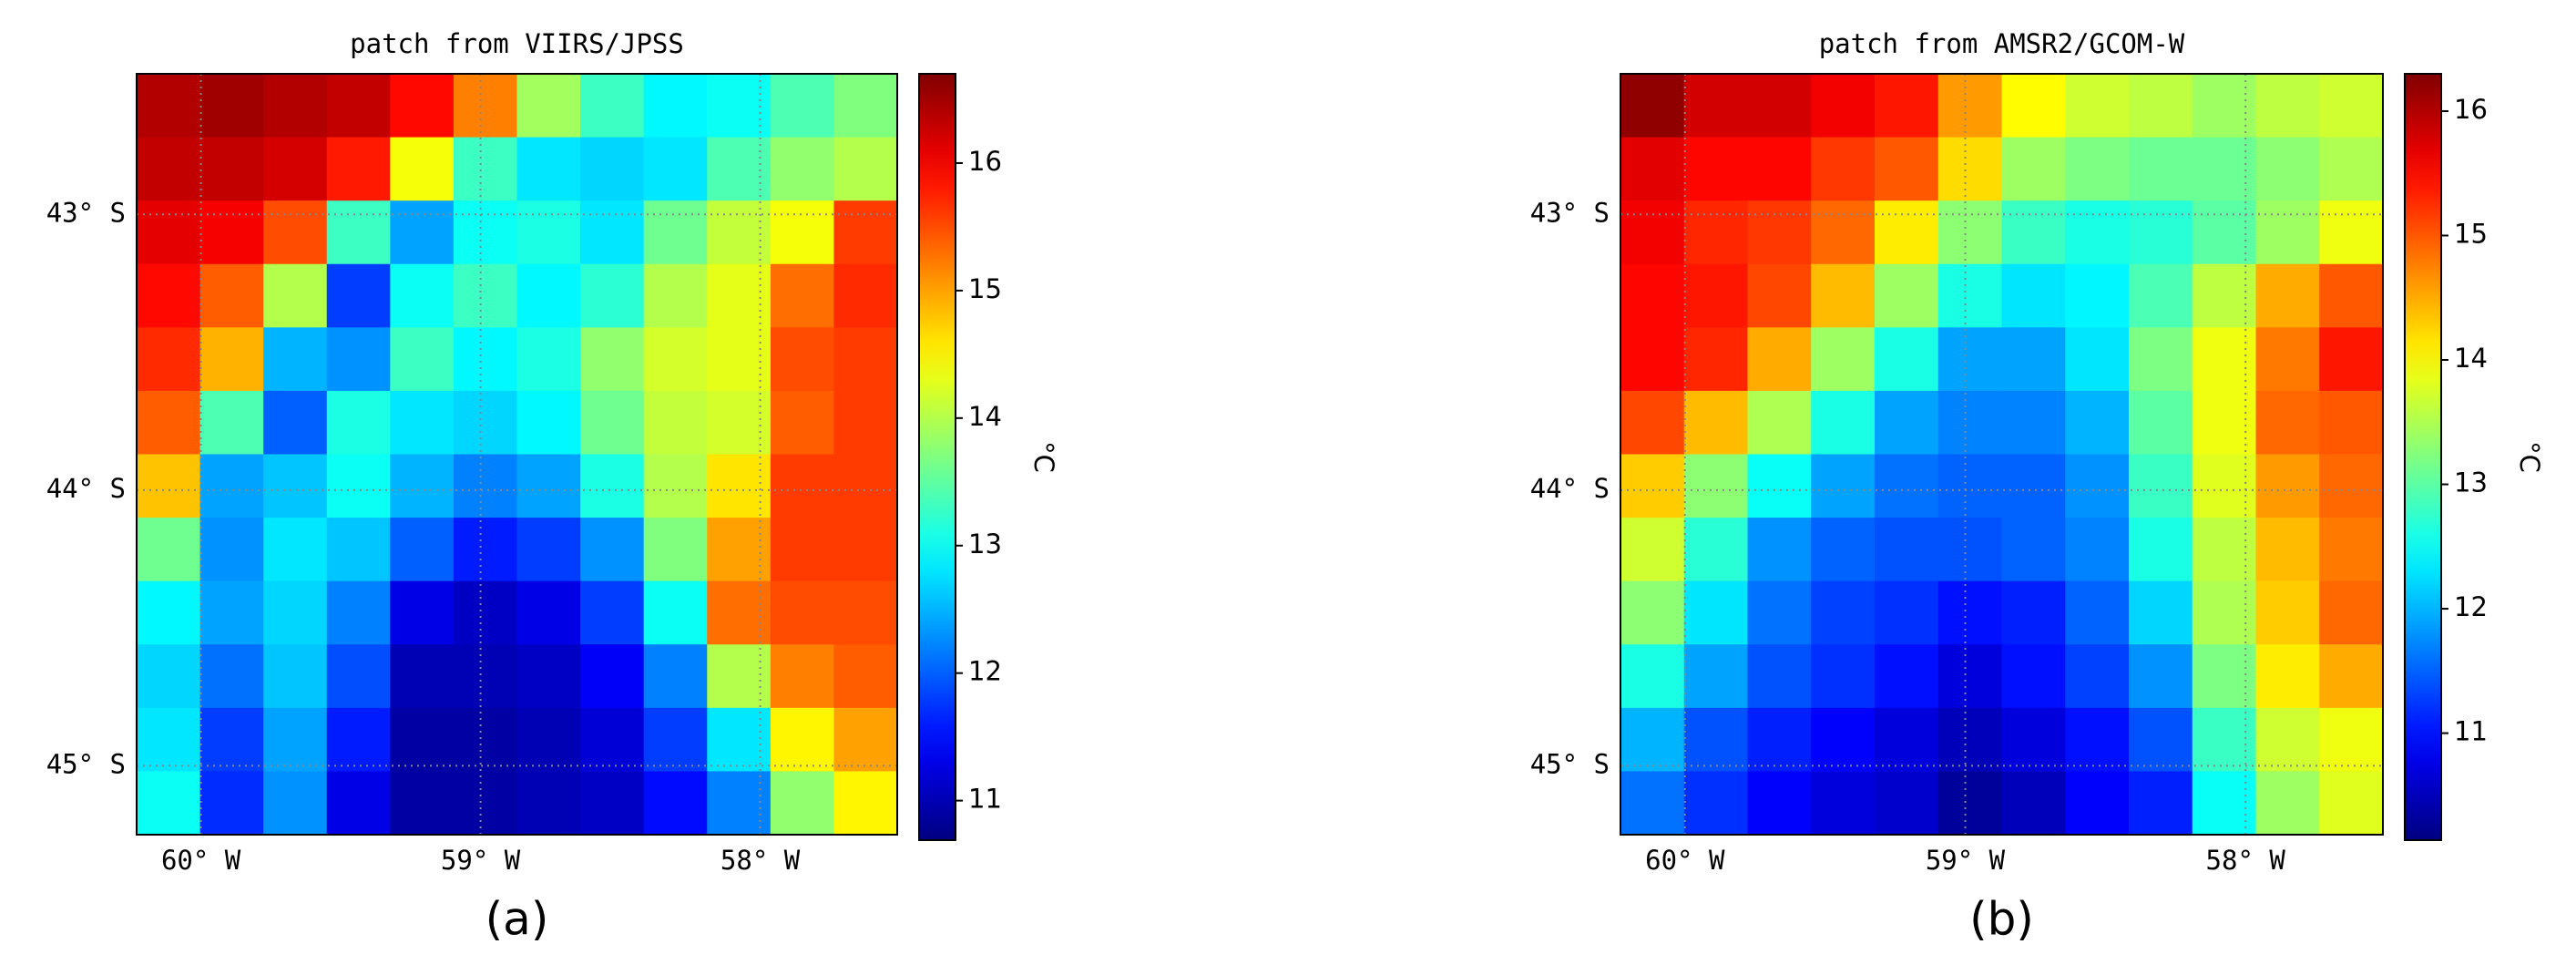  I want to click on y-tick-label: 43° S, so click(86, 213).